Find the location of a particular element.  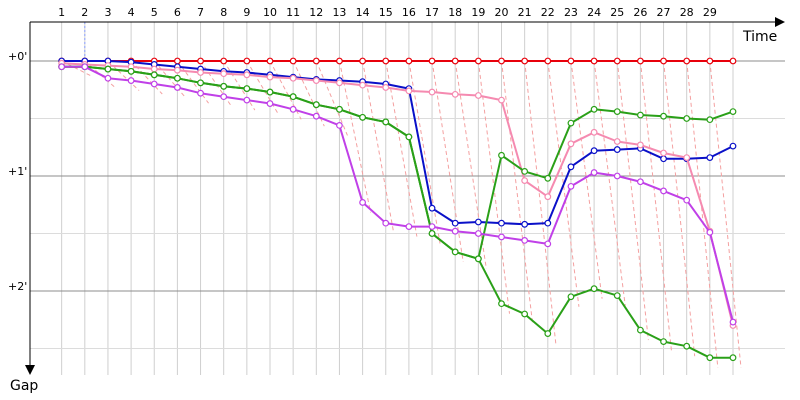

y-tick-label: +2' is located at coordinates (17, 286).